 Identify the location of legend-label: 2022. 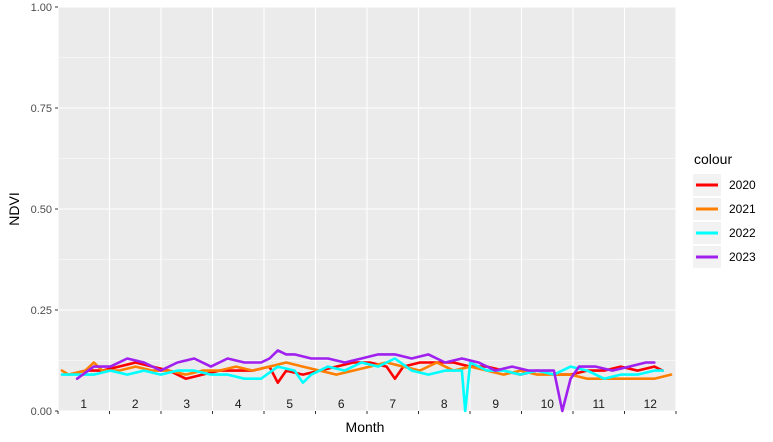
(742, 233).